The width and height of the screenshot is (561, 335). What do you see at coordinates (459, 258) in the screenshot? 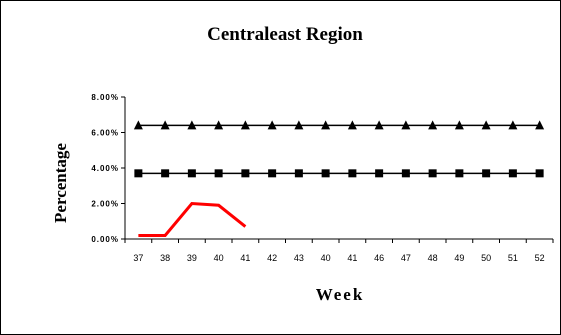
I see `x-tick-label: 49` at bounding box center [459, 258].